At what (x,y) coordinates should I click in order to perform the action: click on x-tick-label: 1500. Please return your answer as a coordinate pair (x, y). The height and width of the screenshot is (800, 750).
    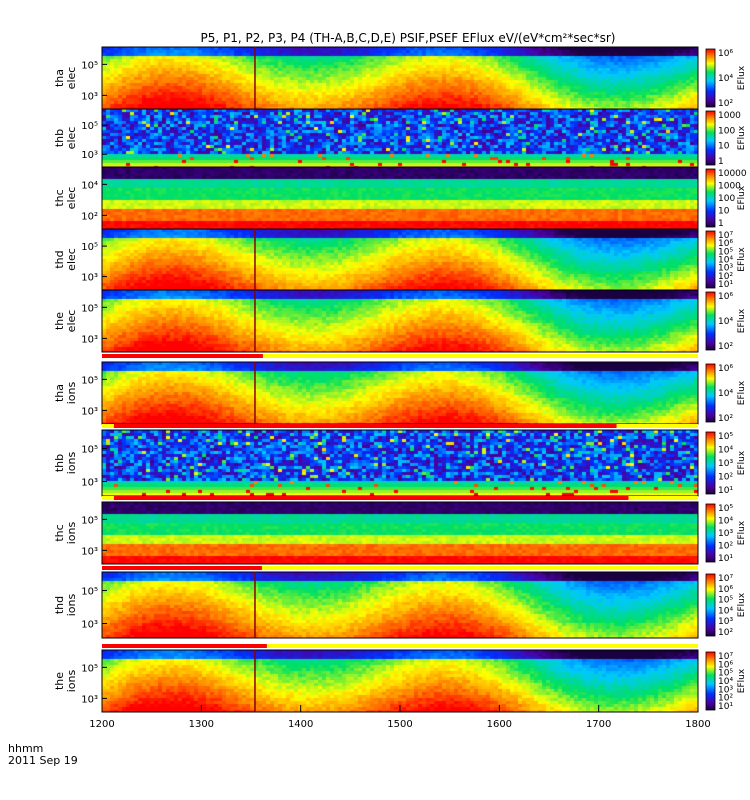
    Looking at the image, I should click on (399, 724).